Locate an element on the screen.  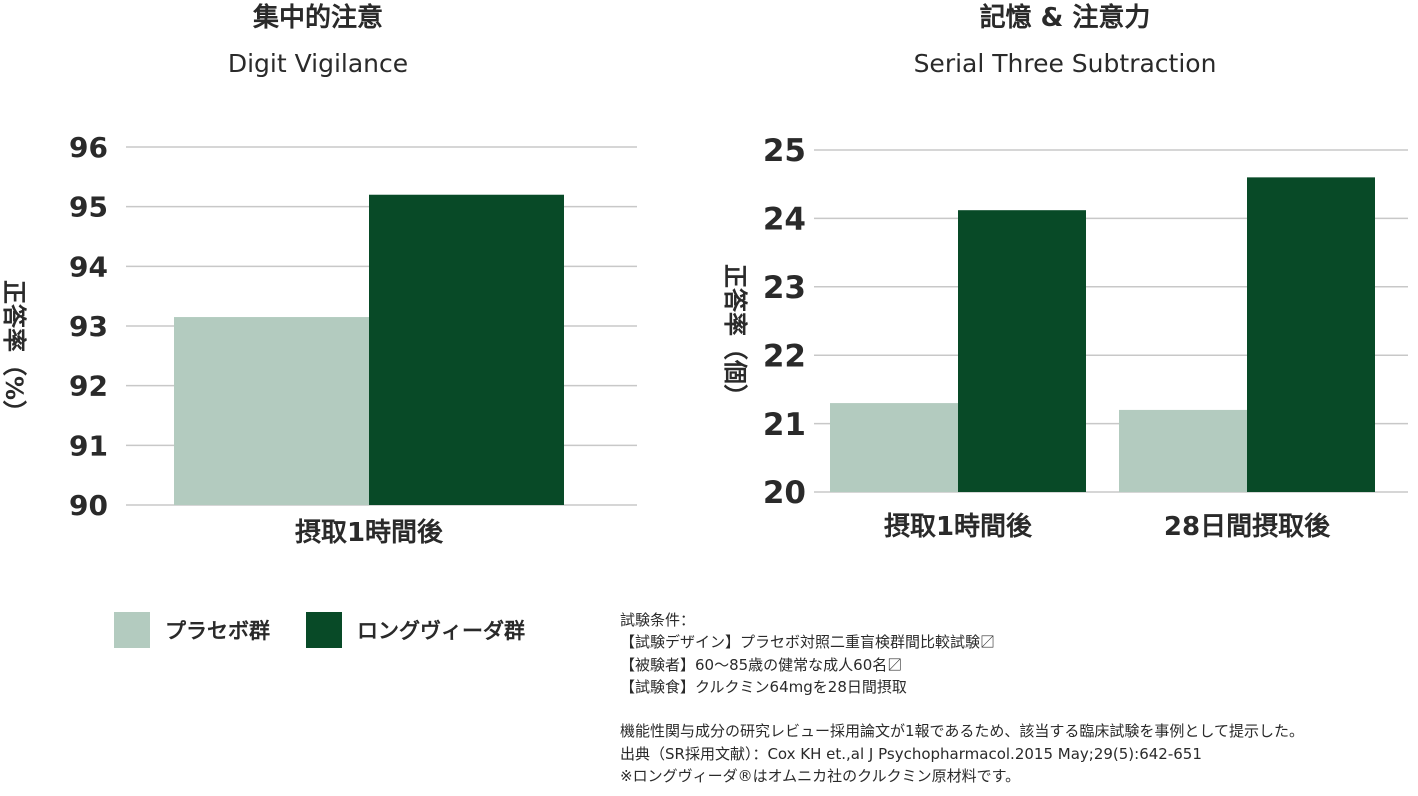
chart1-ylabel: 正答率（%） is located at coordinates (14, 352).